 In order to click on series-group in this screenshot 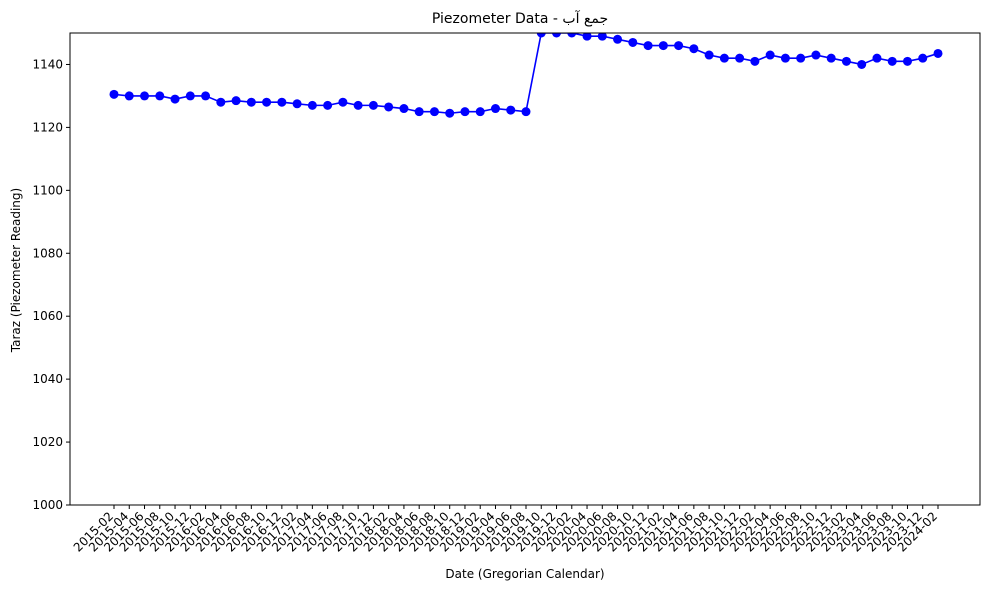, I will do `click(526, 75)`.